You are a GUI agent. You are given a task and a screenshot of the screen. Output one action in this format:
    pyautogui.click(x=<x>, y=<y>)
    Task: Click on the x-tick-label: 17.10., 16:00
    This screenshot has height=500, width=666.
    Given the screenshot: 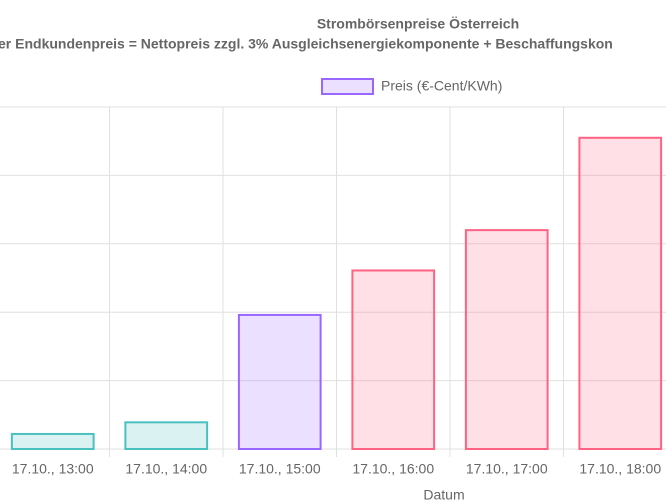 What is the action you would take?
    pyautogui.click(x=393, y=469)
    